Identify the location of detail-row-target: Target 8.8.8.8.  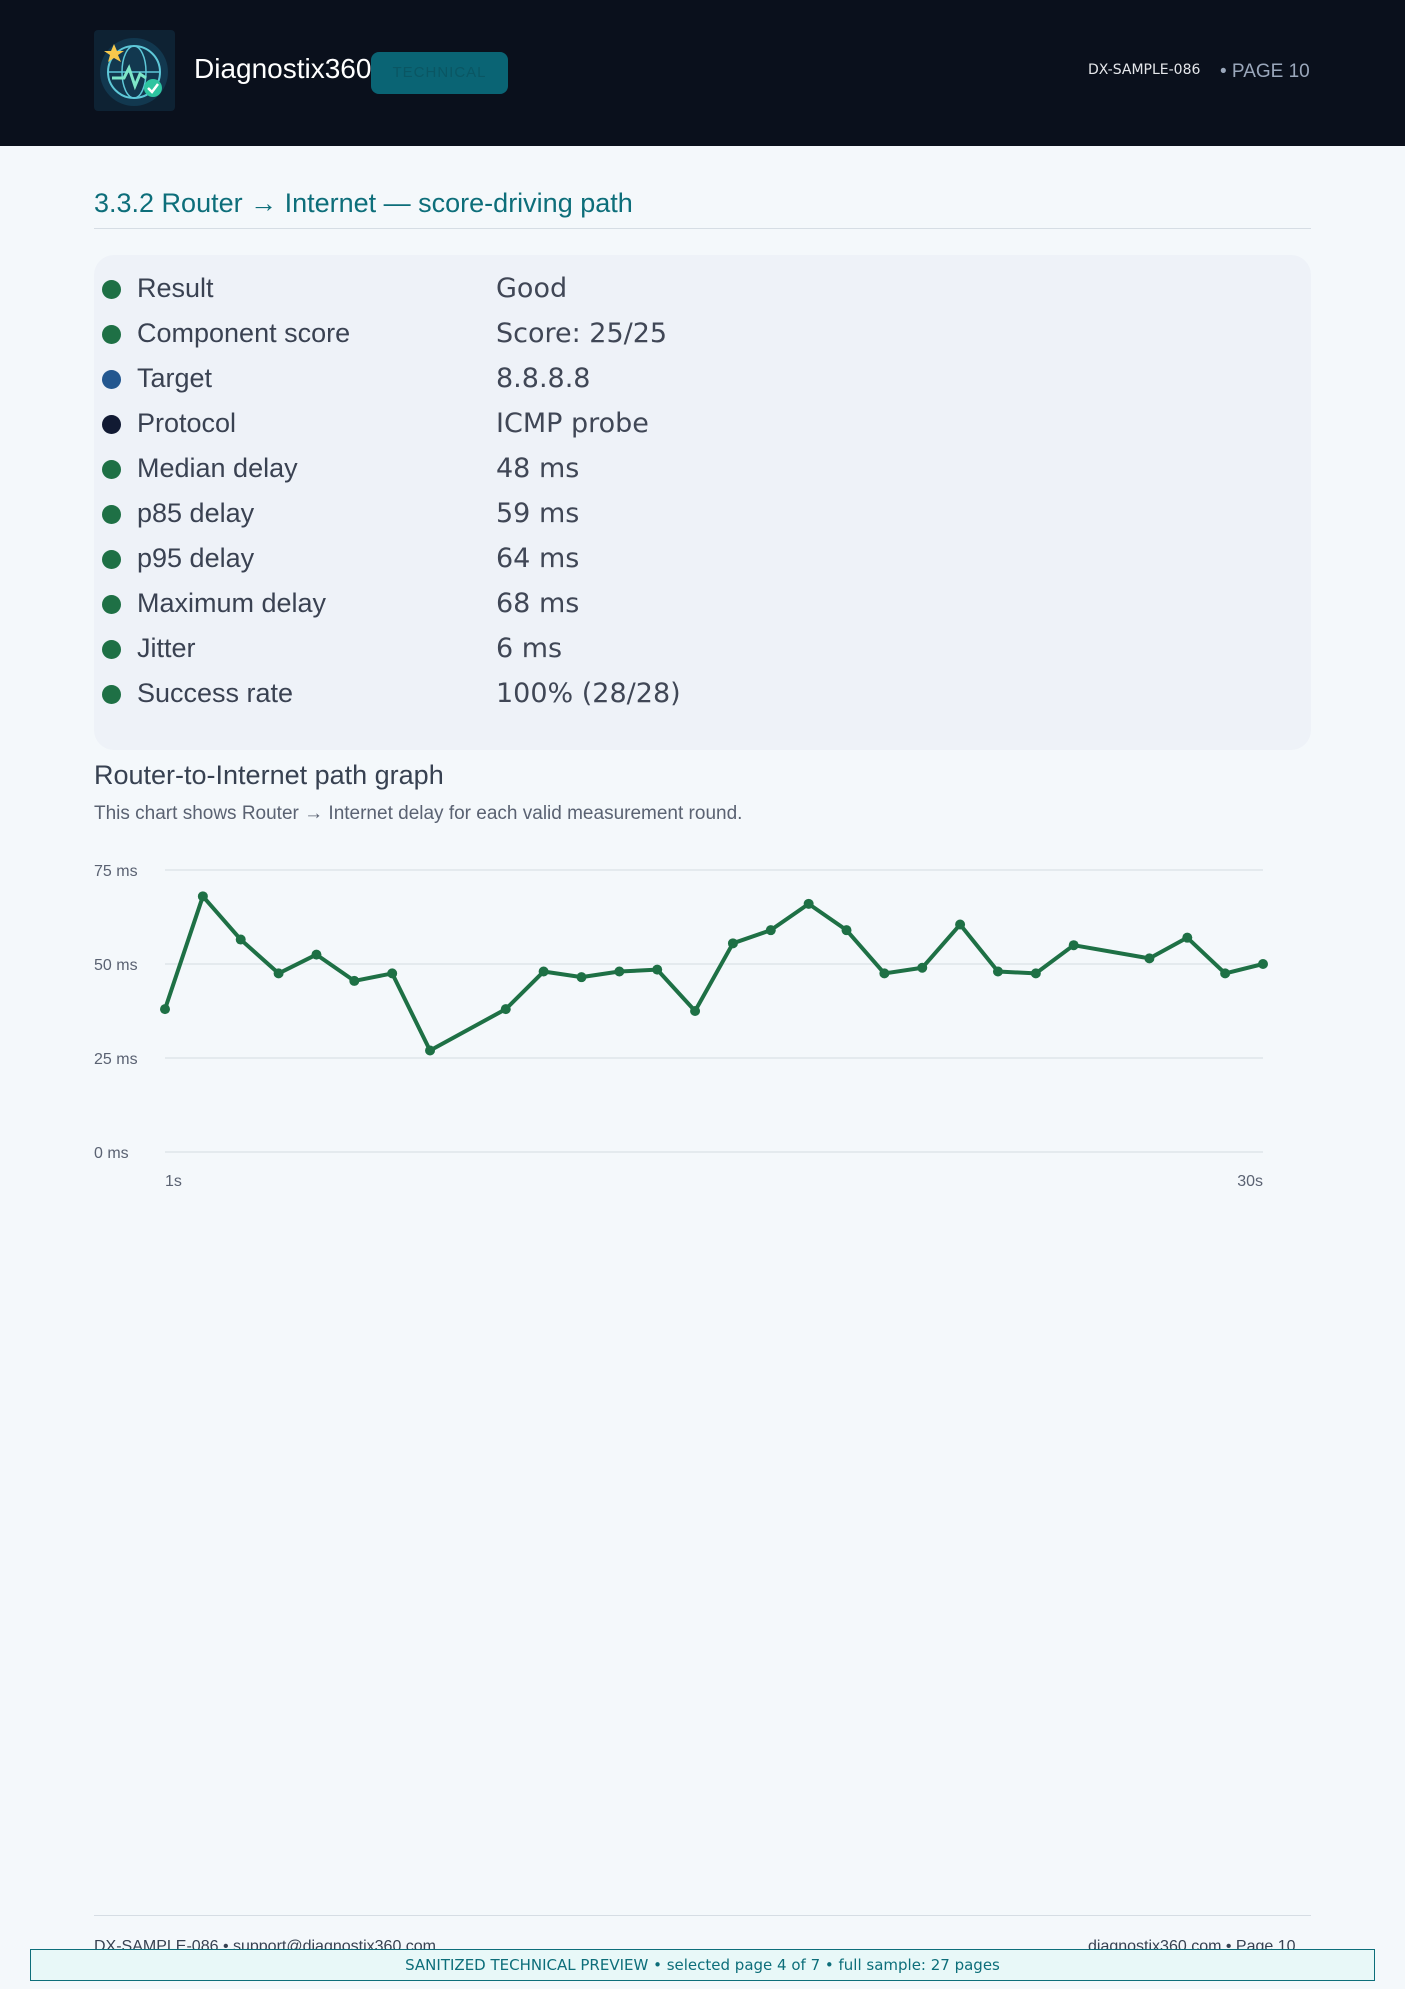
(702, 381).